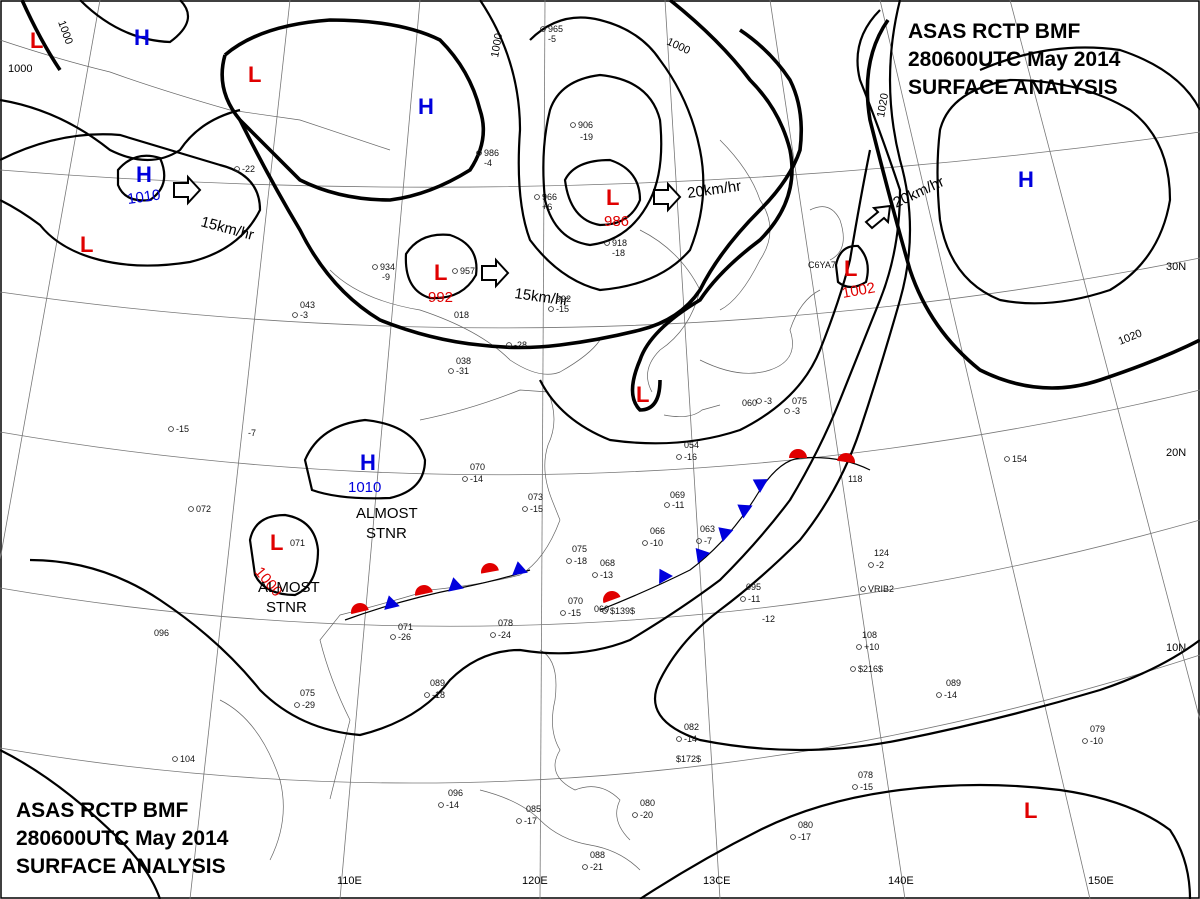 Image resolution: width=1200 pixels, height=899 pixels. What do you see at coordinates (304, 315) in the screenshot?
I see `station-value: -3` at bounding box center [304, 315].